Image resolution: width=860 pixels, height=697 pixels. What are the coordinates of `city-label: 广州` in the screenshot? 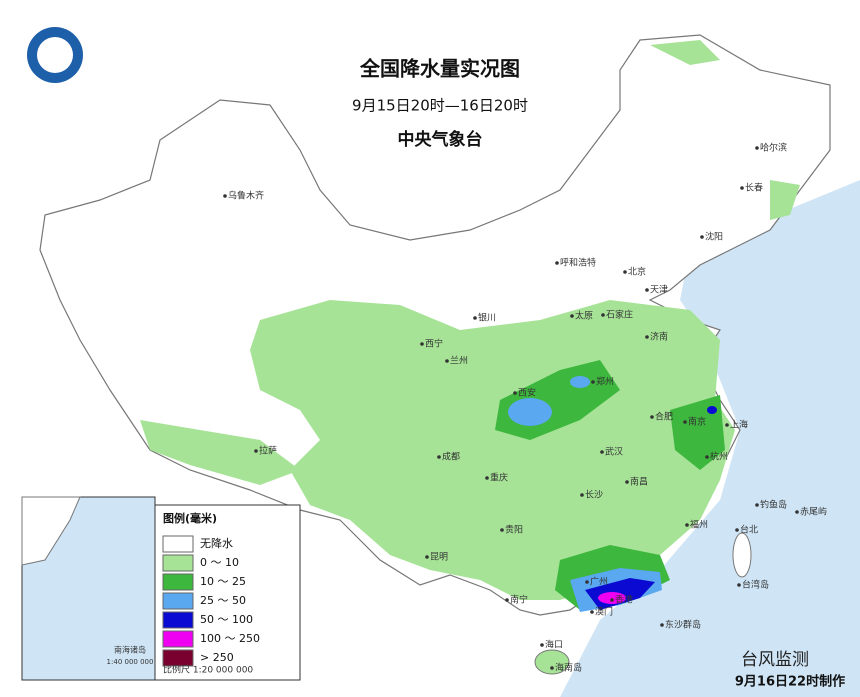 It's located at (599, 582).